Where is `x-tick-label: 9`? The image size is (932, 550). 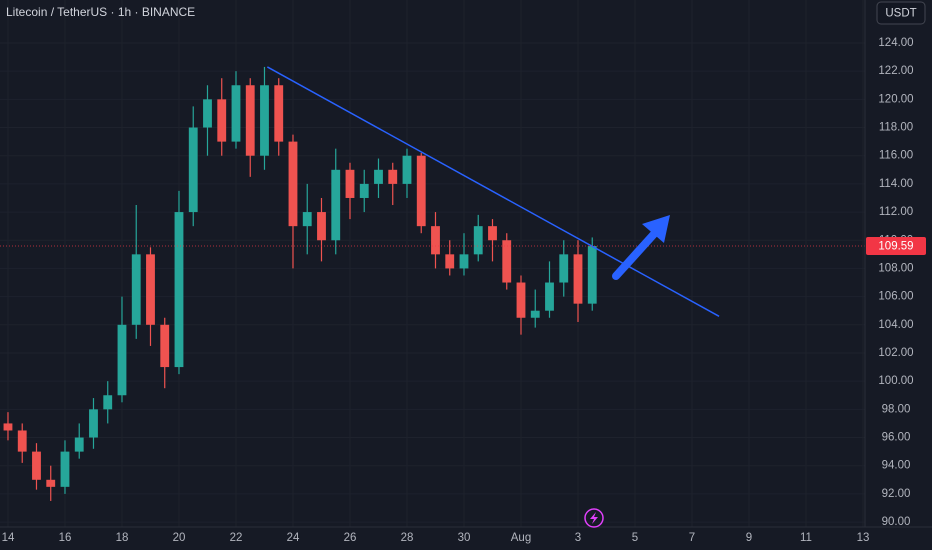
x-tick-label: 9 is located at coordinates (749, 538).